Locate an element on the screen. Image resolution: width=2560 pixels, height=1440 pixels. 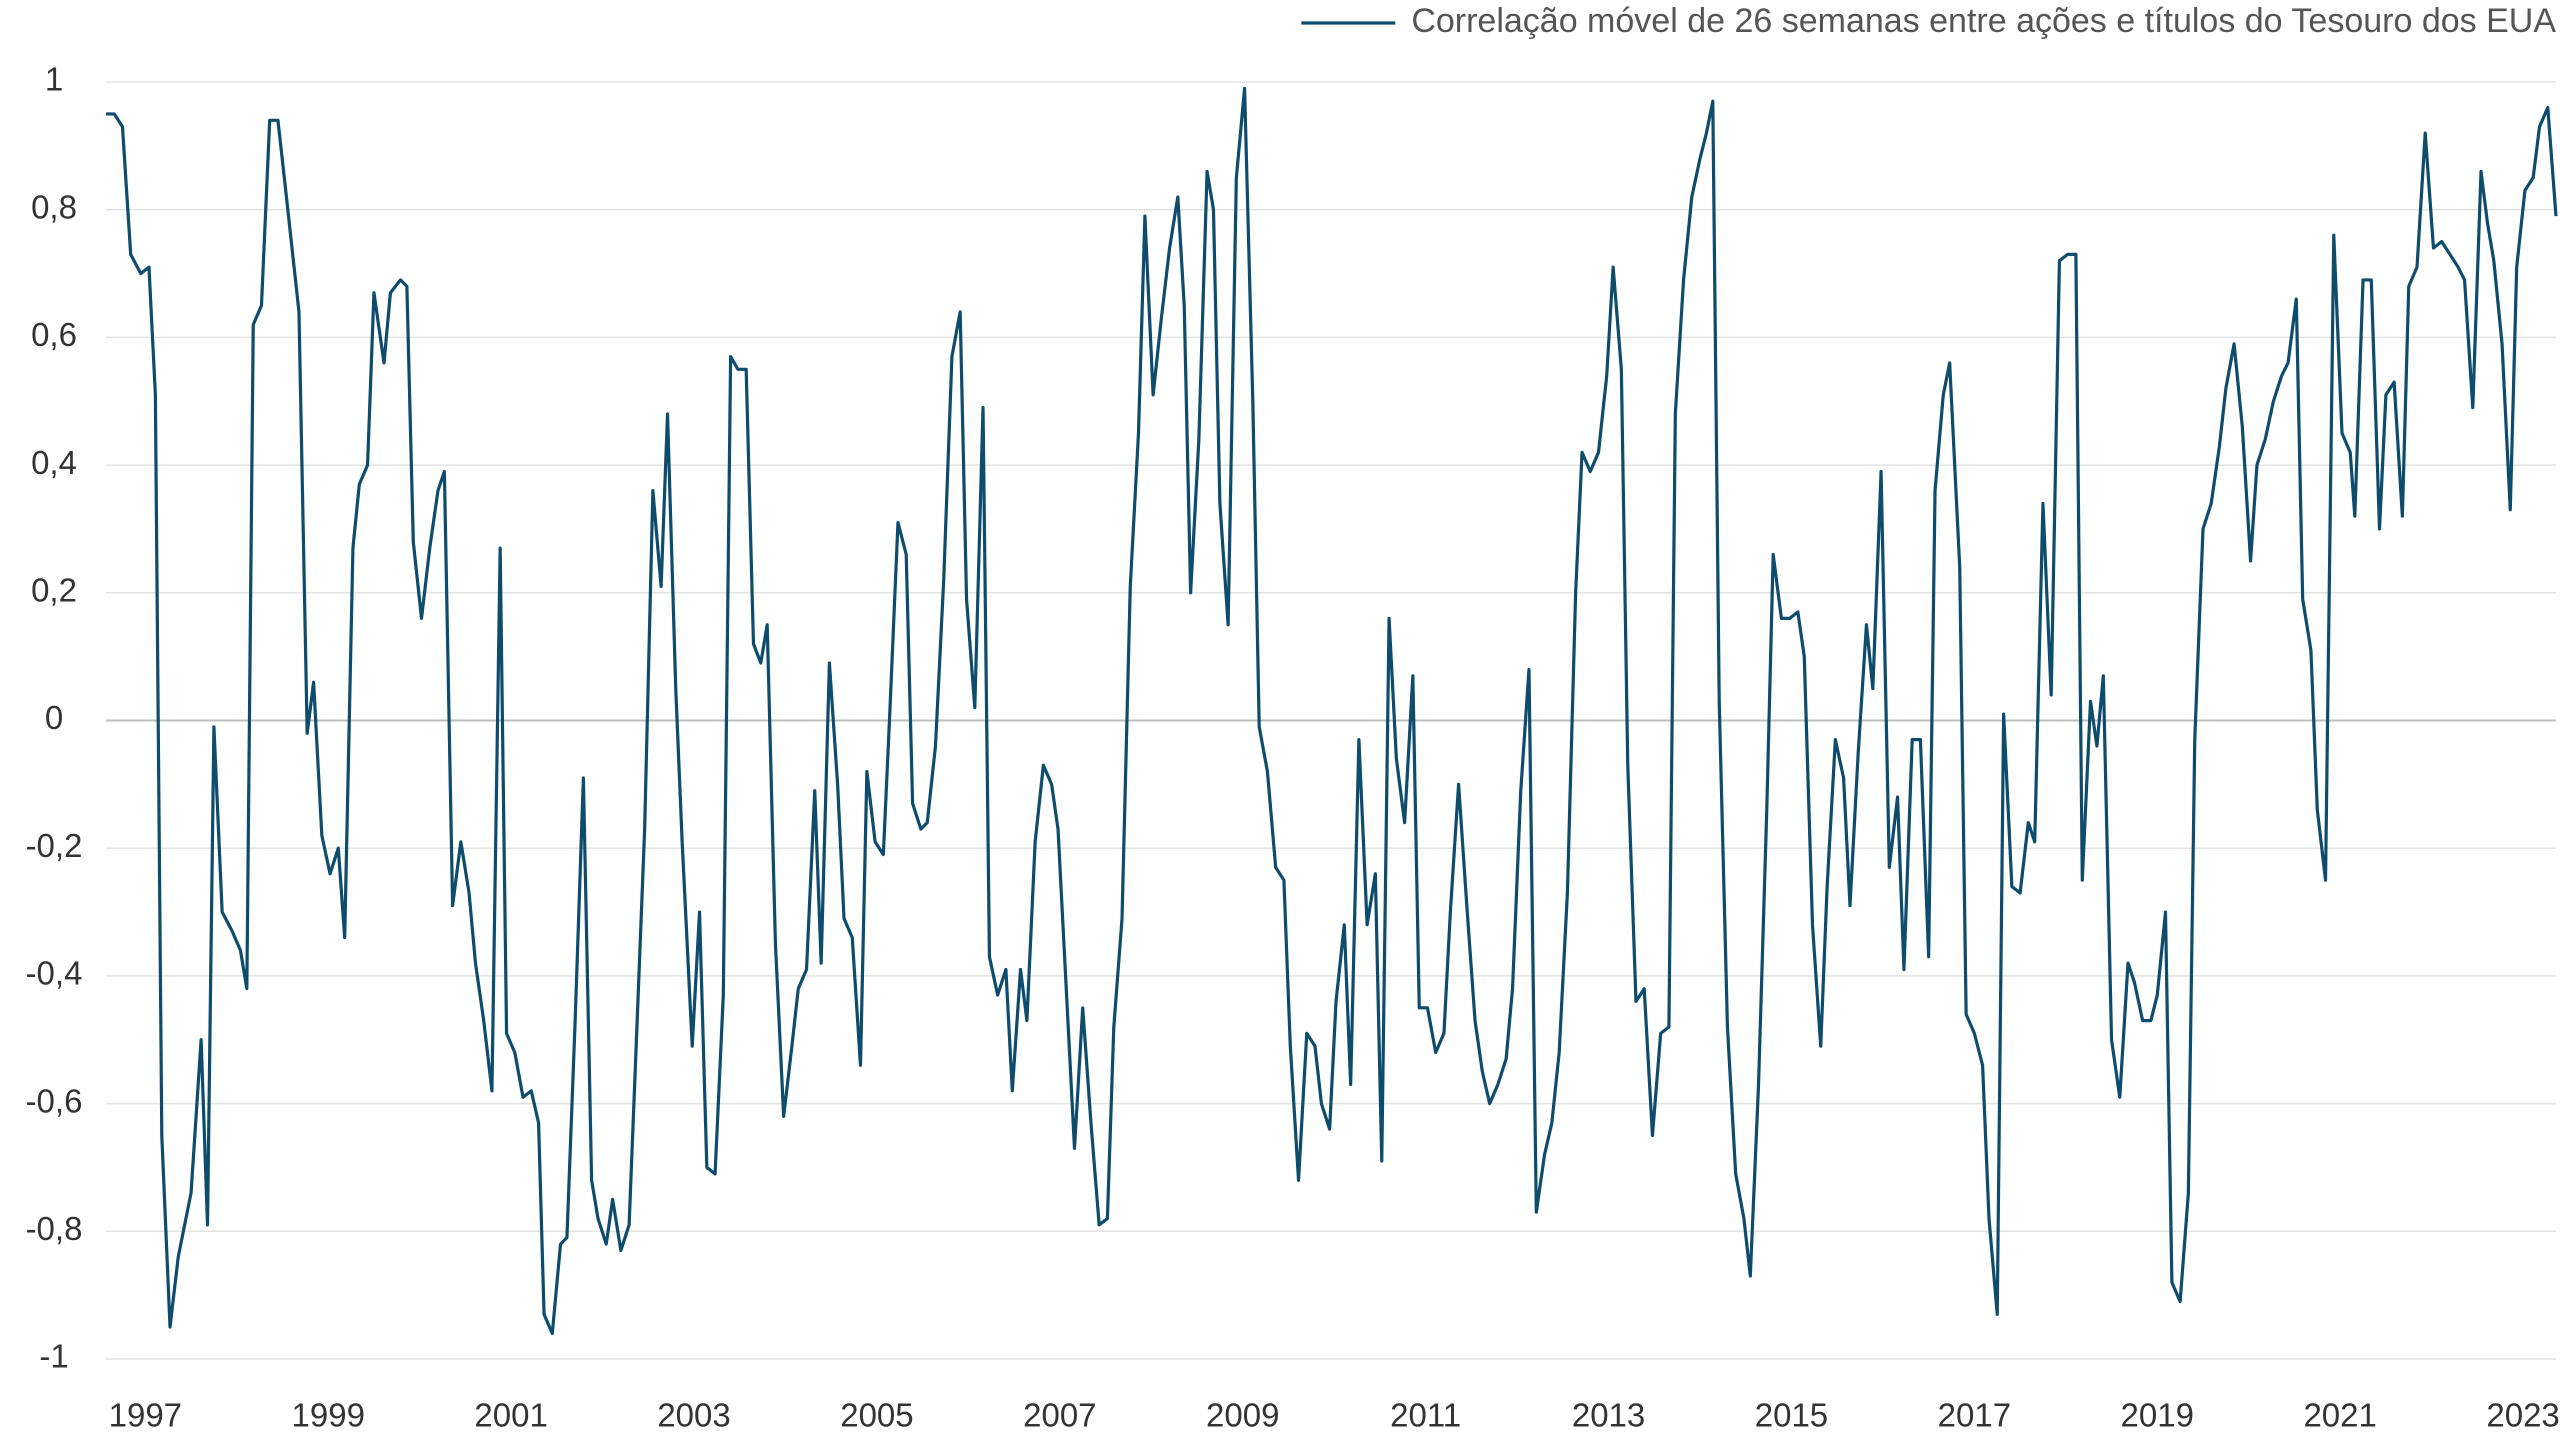
x-tick-label: 2015 is located at coordinates (1791, 1415).